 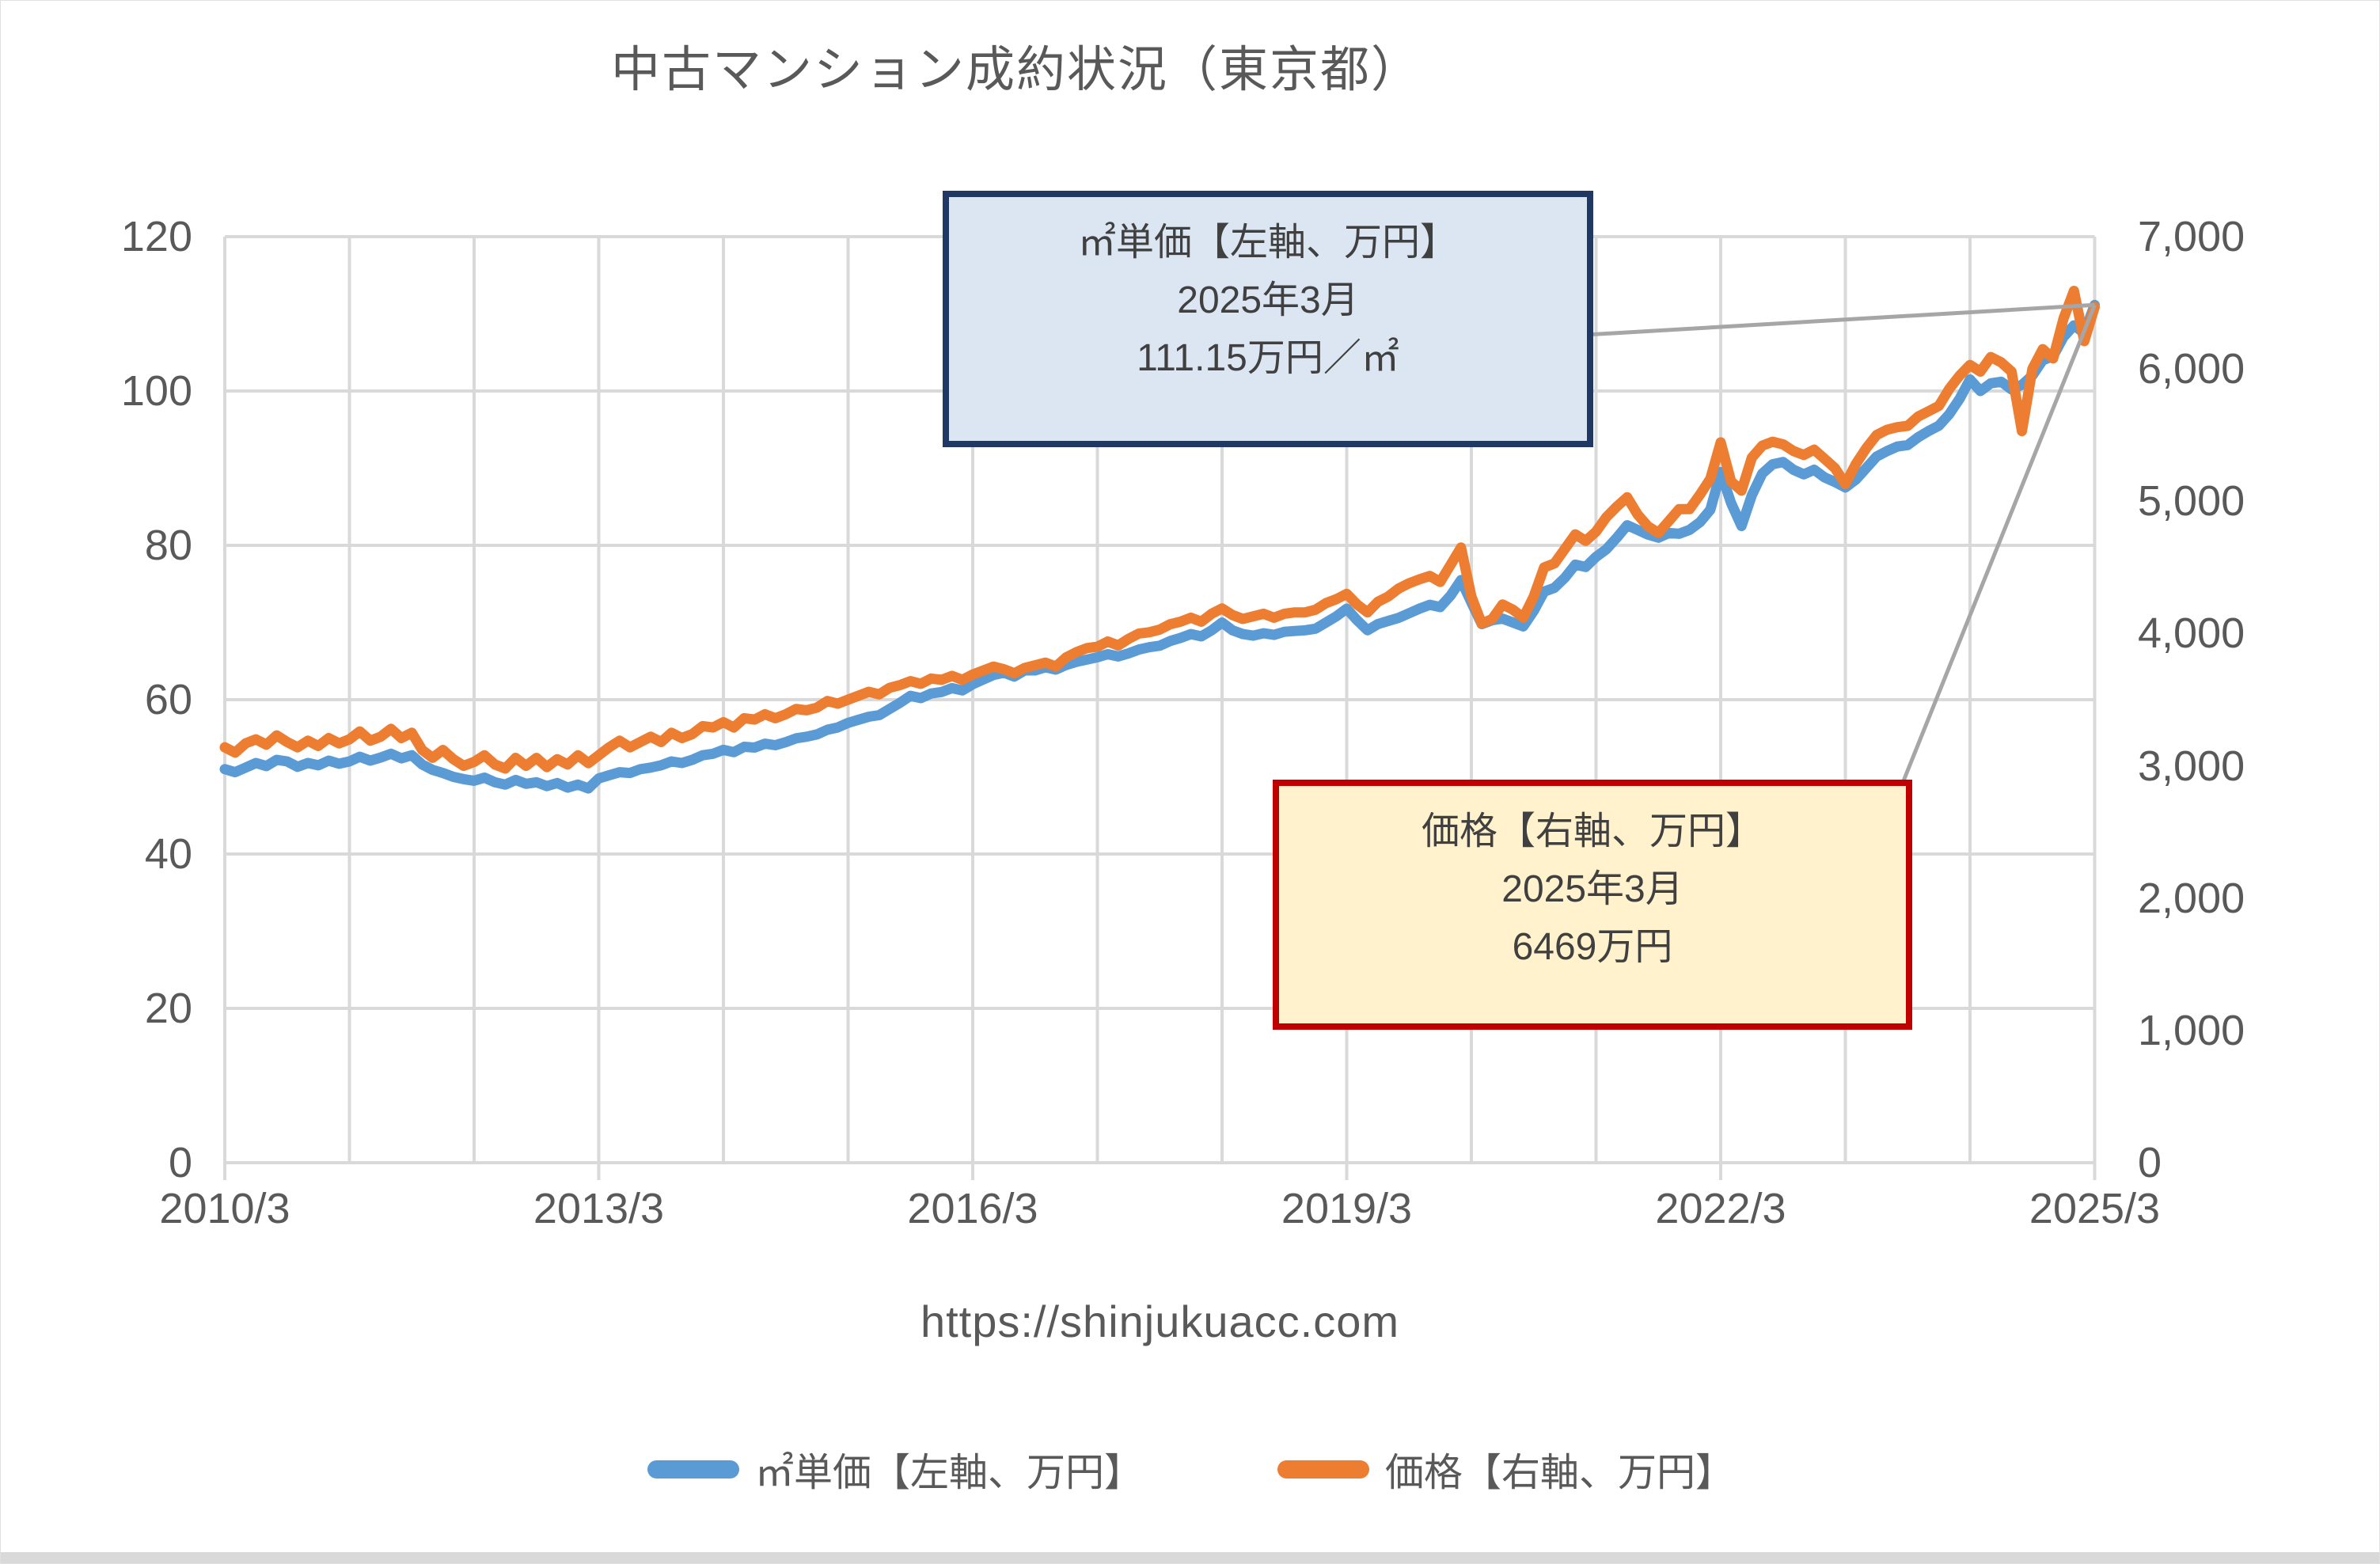 I want to click on right-axis-tick: 5,000, so click(x=2191, y=501).